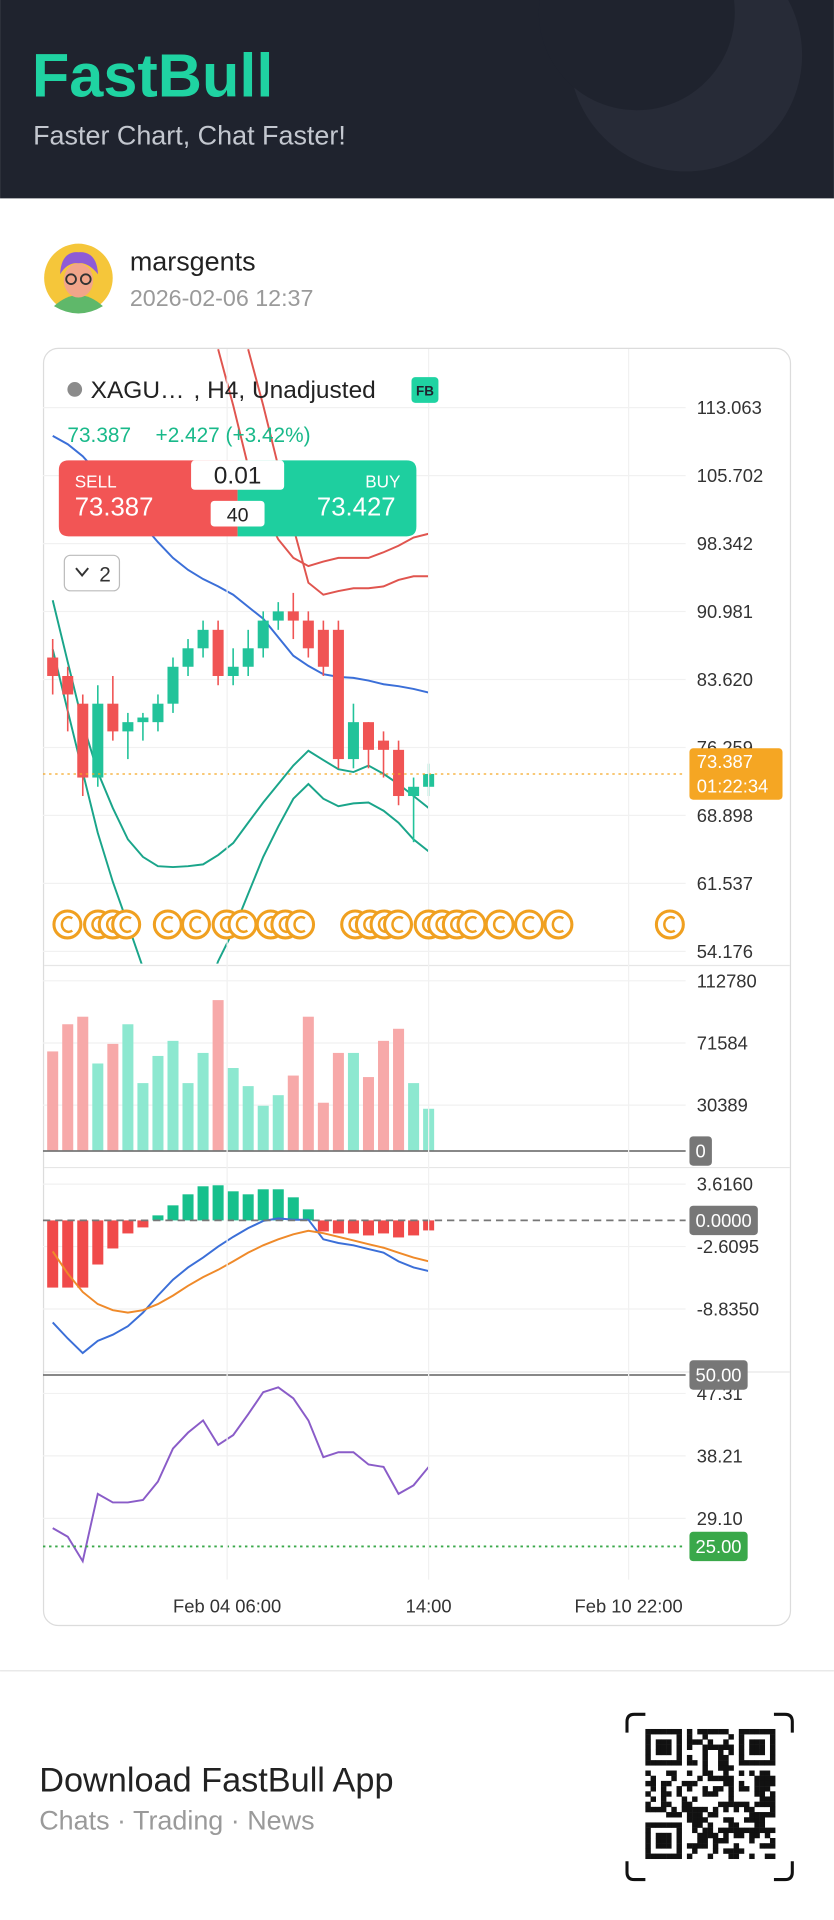 This screenshot has width=834, height=1920. What do you see at coordinates (528, 924) in the screenshot?
I see `event-glyph` at bounding box center [528, 924].